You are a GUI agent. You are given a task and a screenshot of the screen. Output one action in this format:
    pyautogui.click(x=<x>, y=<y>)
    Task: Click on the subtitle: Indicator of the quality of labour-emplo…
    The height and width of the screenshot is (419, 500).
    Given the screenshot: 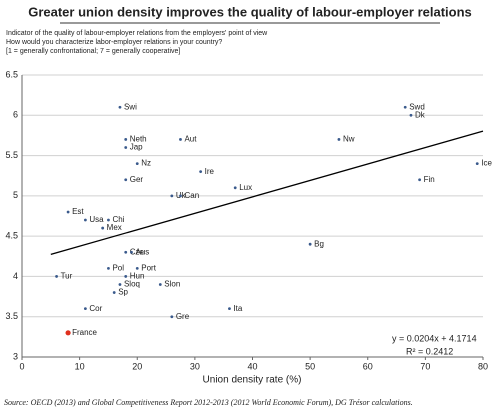 What is the action you would take?
    pyautogui.click(x=137, y=33)
    